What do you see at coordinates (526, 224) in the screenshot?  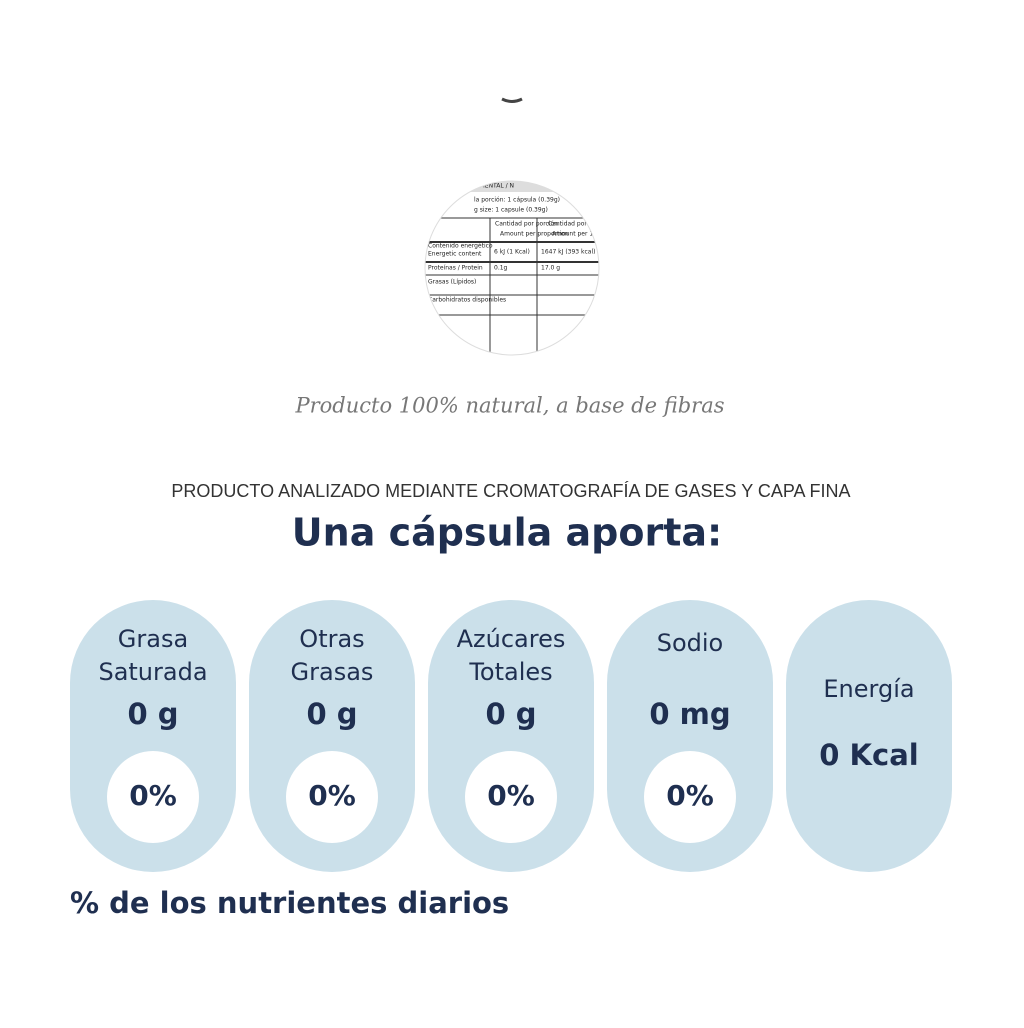 I see `label-line: Cantidad por porción` at bounding box center [526, 224].